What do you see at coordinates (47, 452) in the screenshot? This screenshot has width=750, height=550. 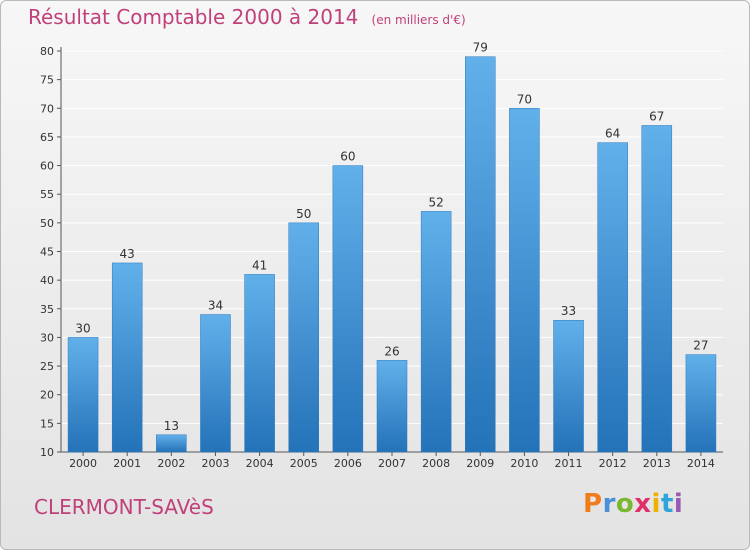 I see `y-tick-label: 10` at bounding box center [47, 452].